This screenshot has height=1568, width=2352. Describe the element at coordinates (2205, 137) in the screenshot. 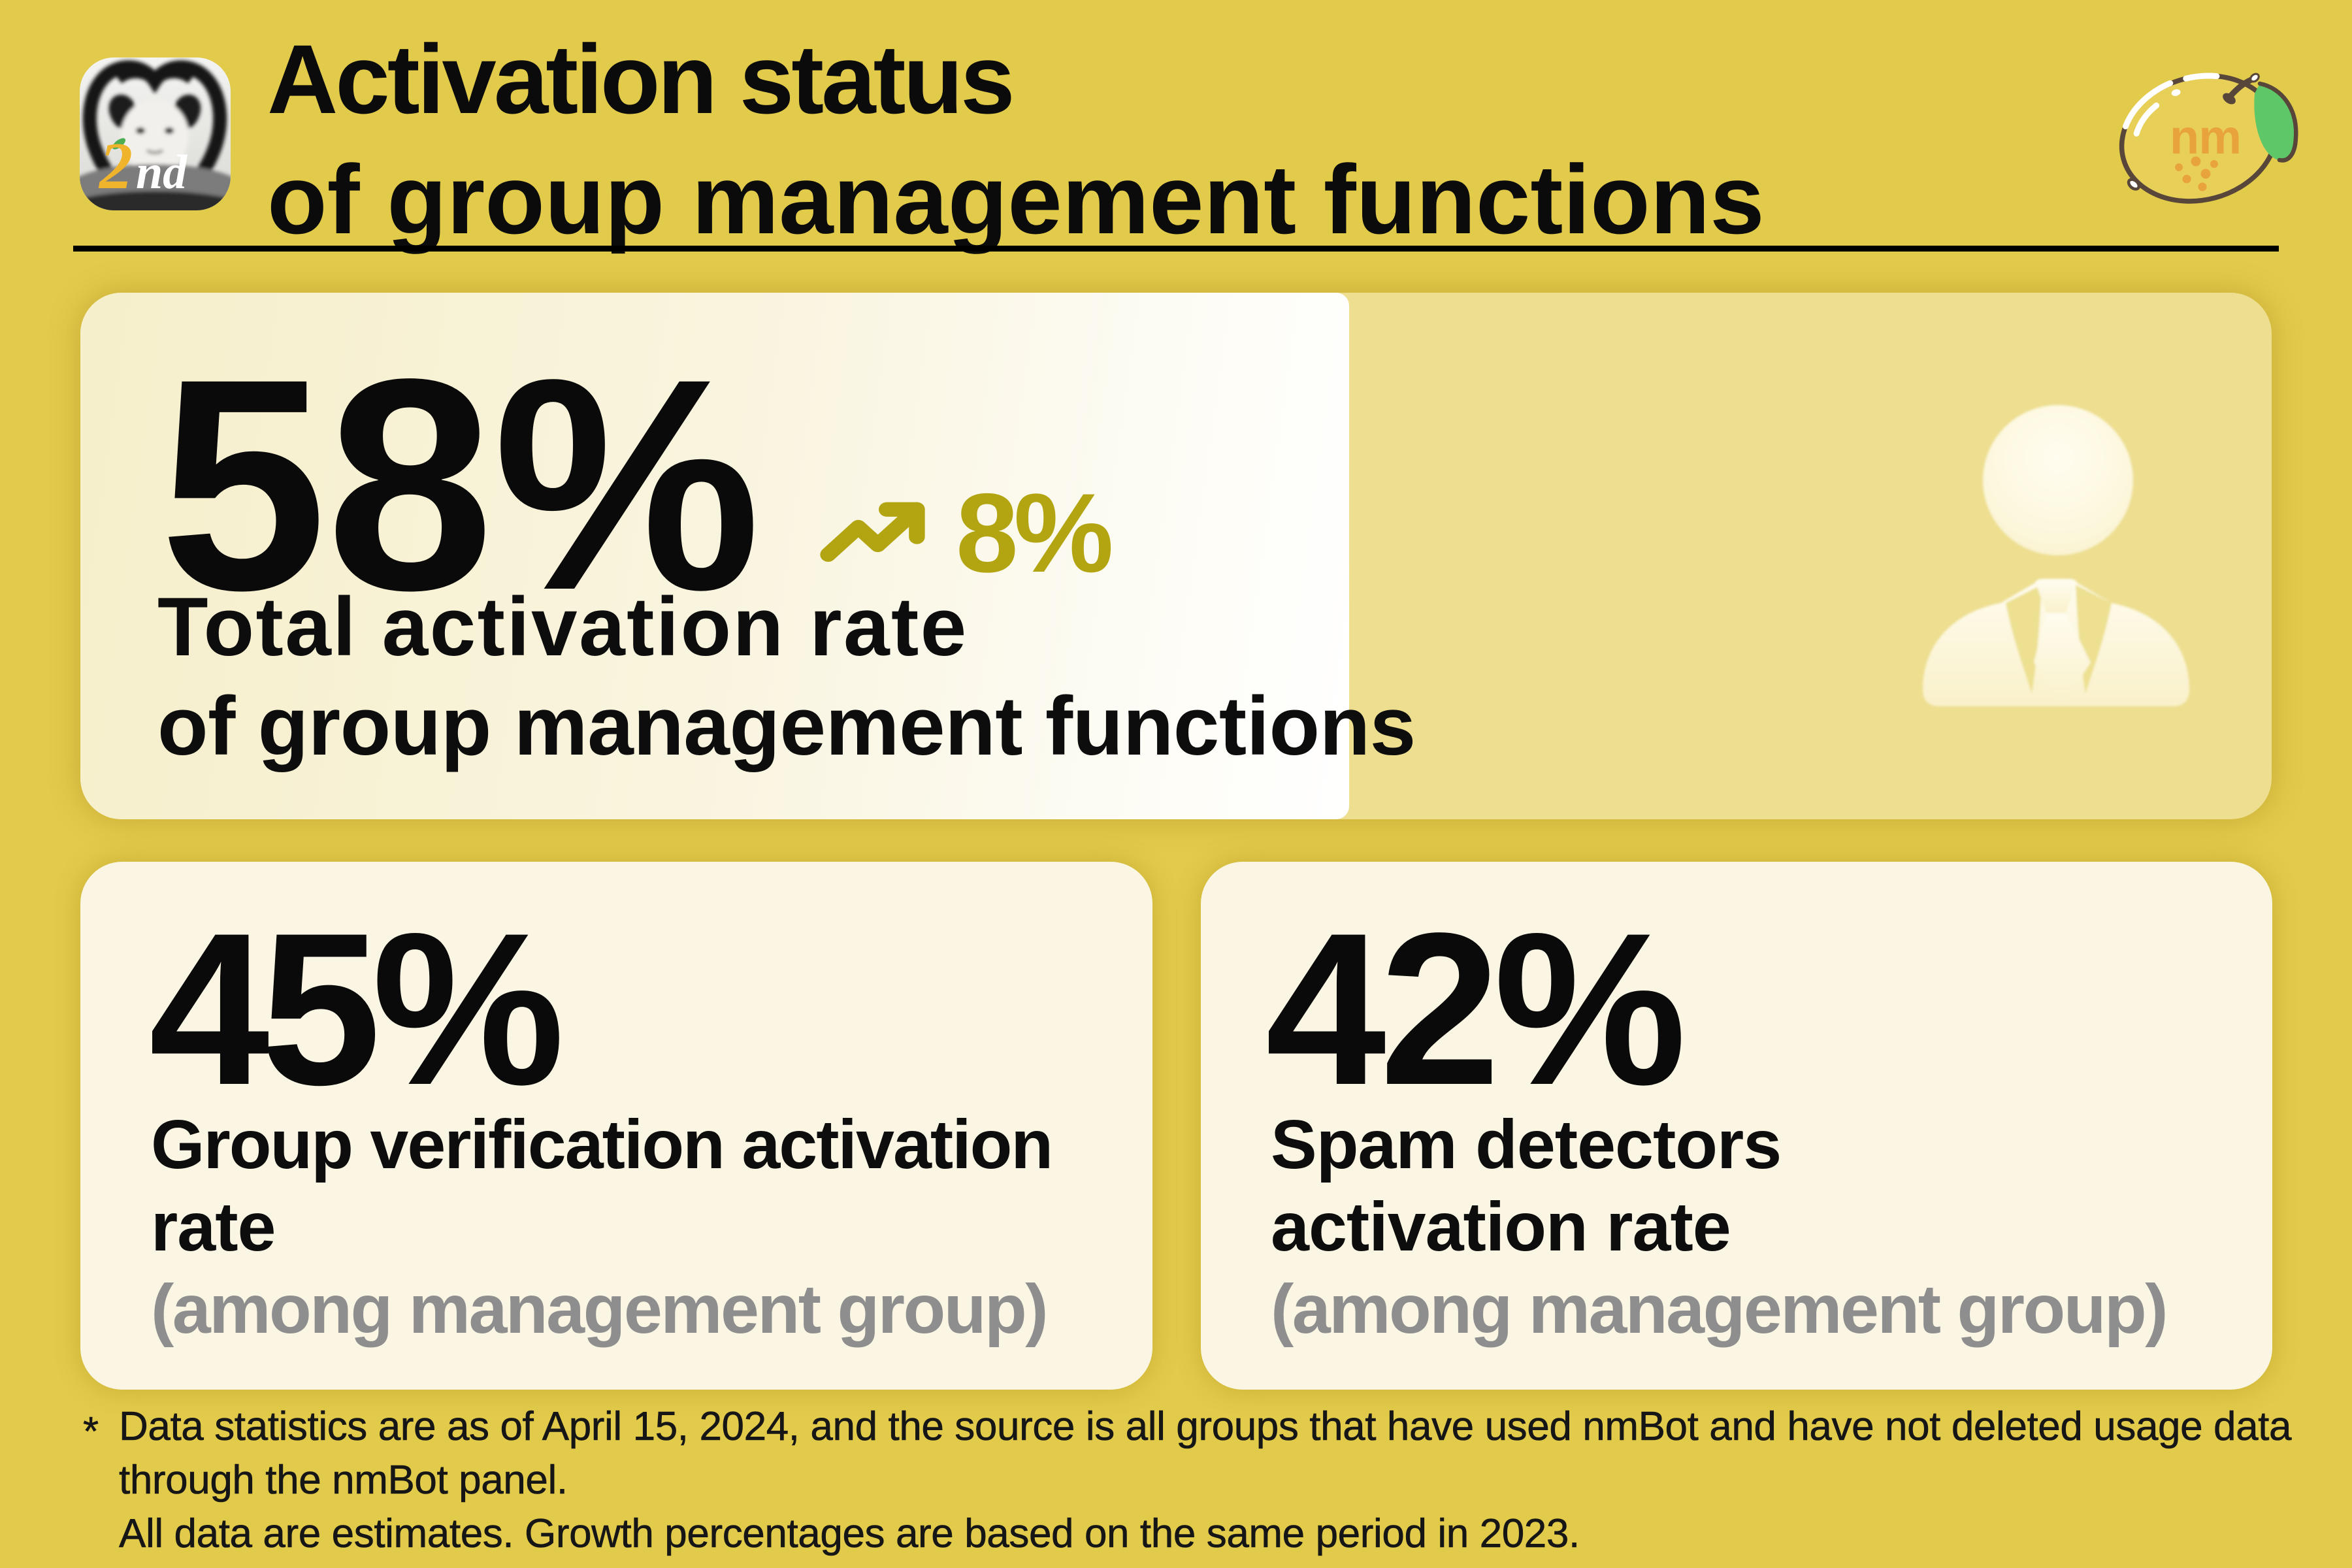

I see `svg-text: nm` at that location.